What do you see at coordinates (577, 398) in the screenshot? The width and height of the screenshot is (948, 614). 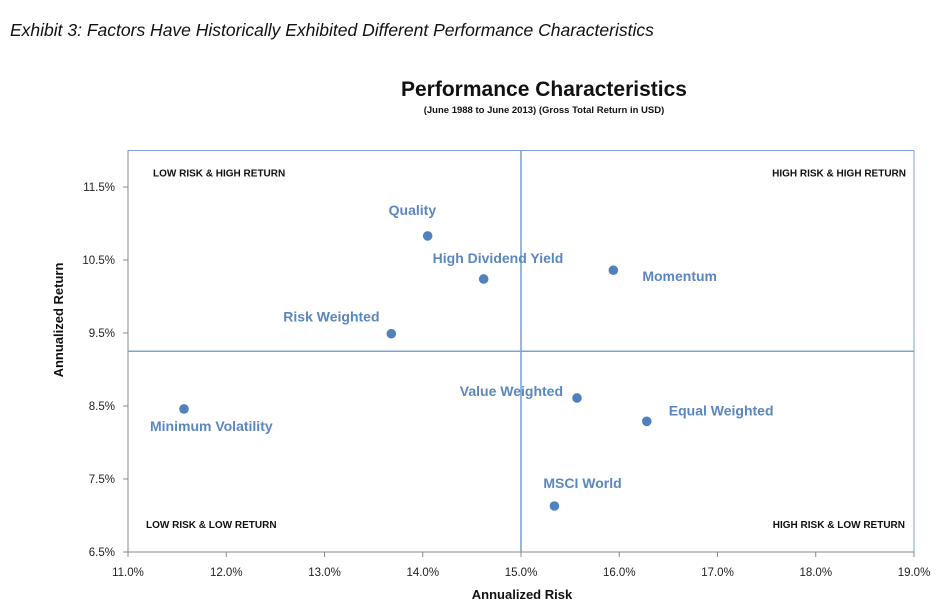 I see `point-value-weighted` at bounding box center [577, 398].